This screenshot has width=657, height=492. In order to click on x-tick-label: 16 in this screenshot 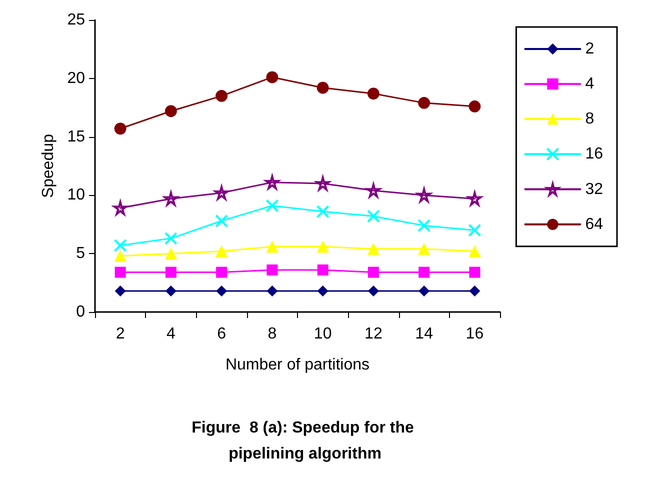, I will do `click(475, 334)`.